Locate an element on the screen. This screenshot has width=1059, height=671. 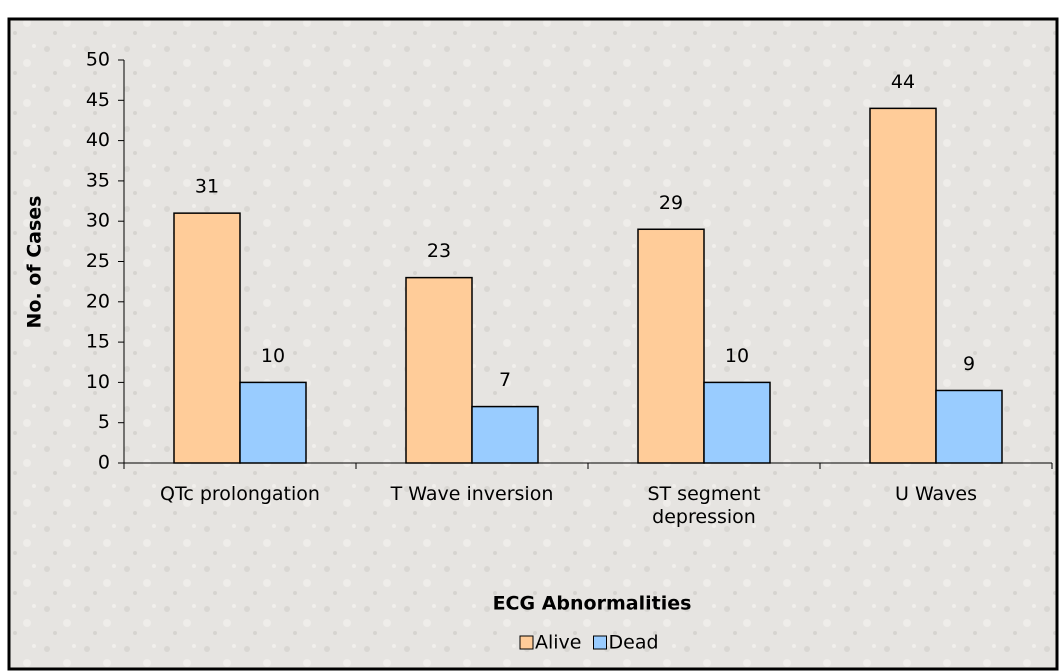
y-tick-label: 15 is located at coordinates (98, 342).